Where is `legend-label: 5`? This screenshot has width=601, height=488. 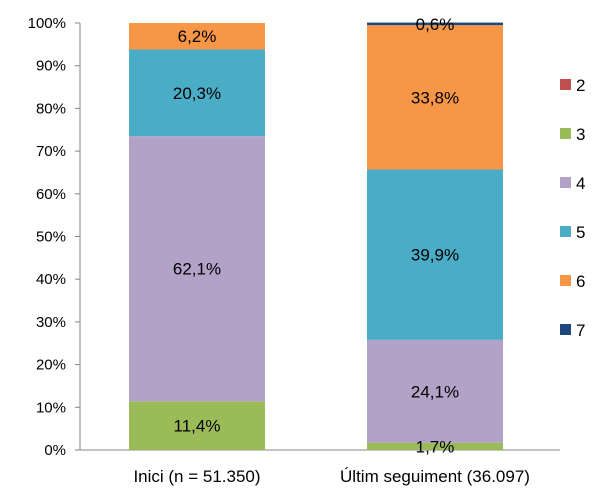
legend-label: 5 is located at coordinates (580, 232).